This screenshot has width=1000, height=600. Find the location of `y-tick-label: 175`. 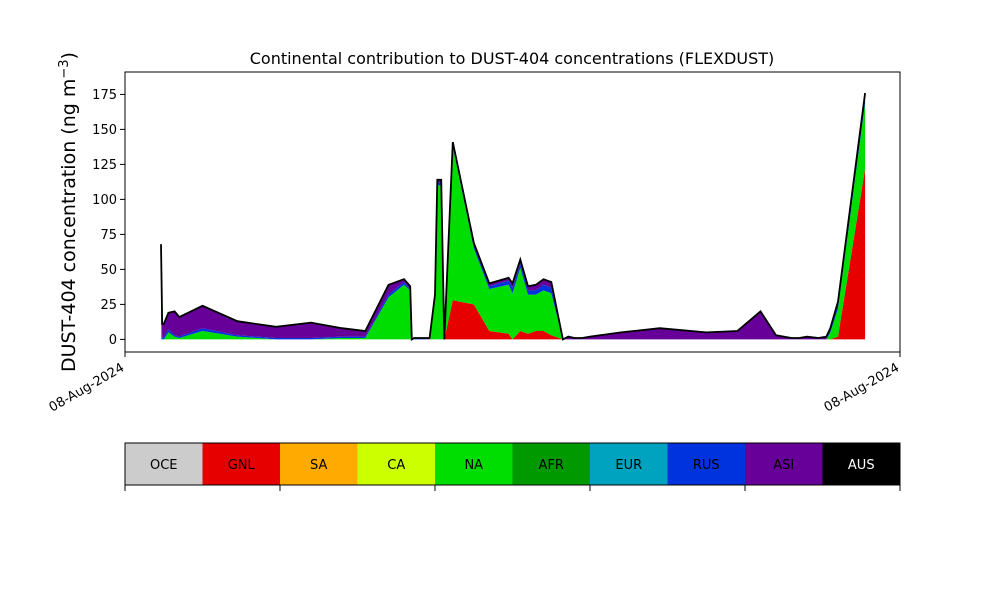

y-tick-label: 175 is located at coordinates (104, 95).